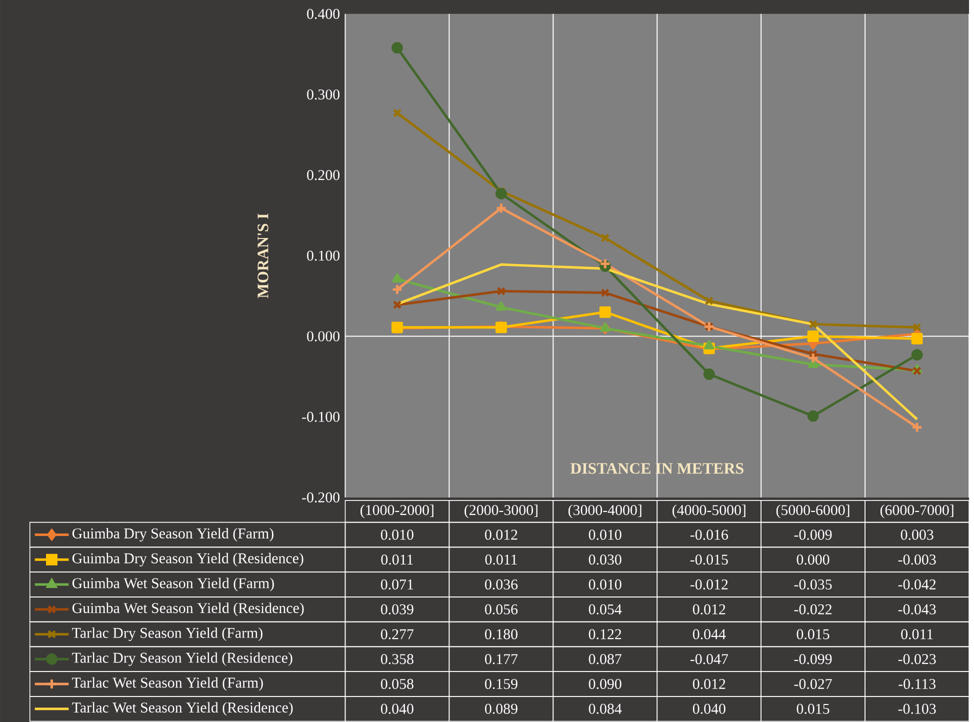  Describe the element at coordinates (917, 559) in the screenshot. I see `data-label: -0.003` at that location.